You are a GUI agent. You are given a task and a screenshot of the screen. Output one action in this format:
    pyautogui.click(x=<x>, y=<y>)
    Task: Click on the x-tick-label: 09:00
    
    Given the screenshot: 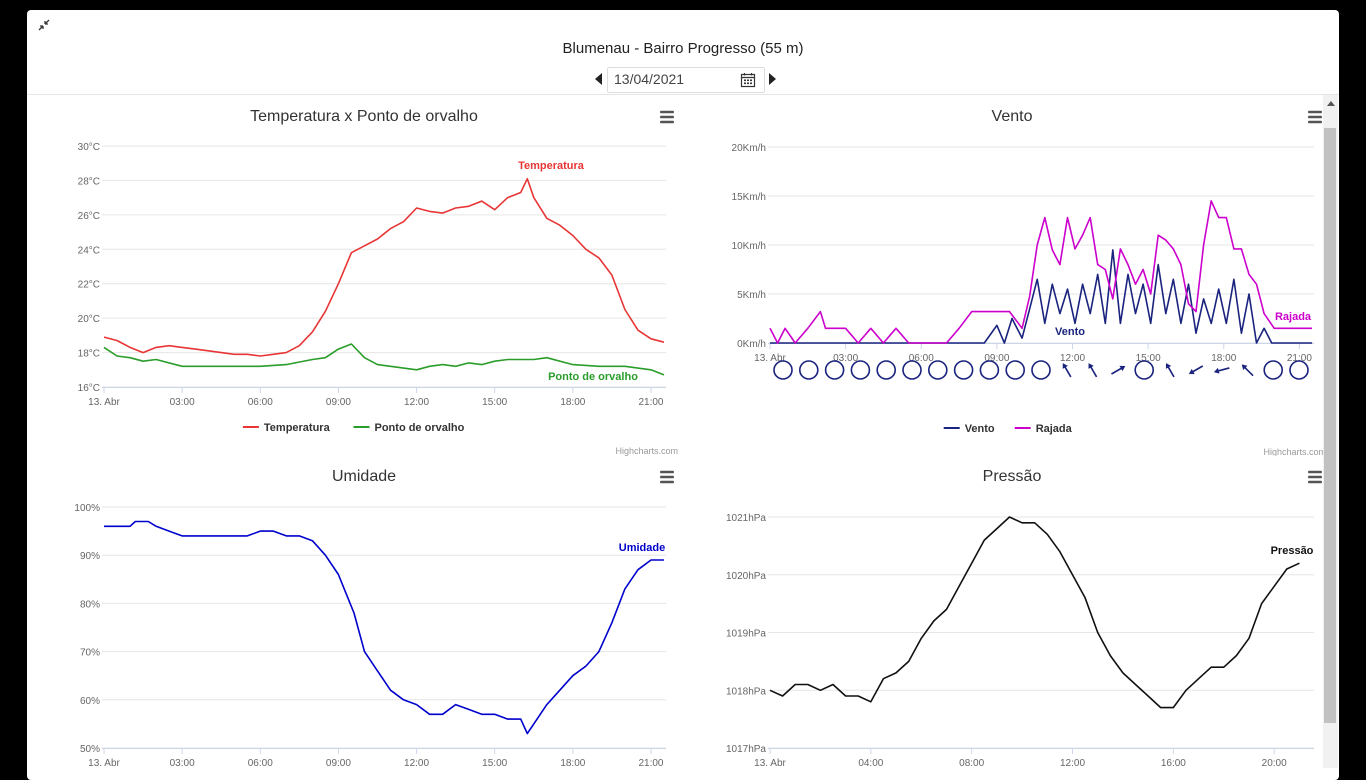 What is the action you would take?
    pyautogui.click(x=996, y=358)
    